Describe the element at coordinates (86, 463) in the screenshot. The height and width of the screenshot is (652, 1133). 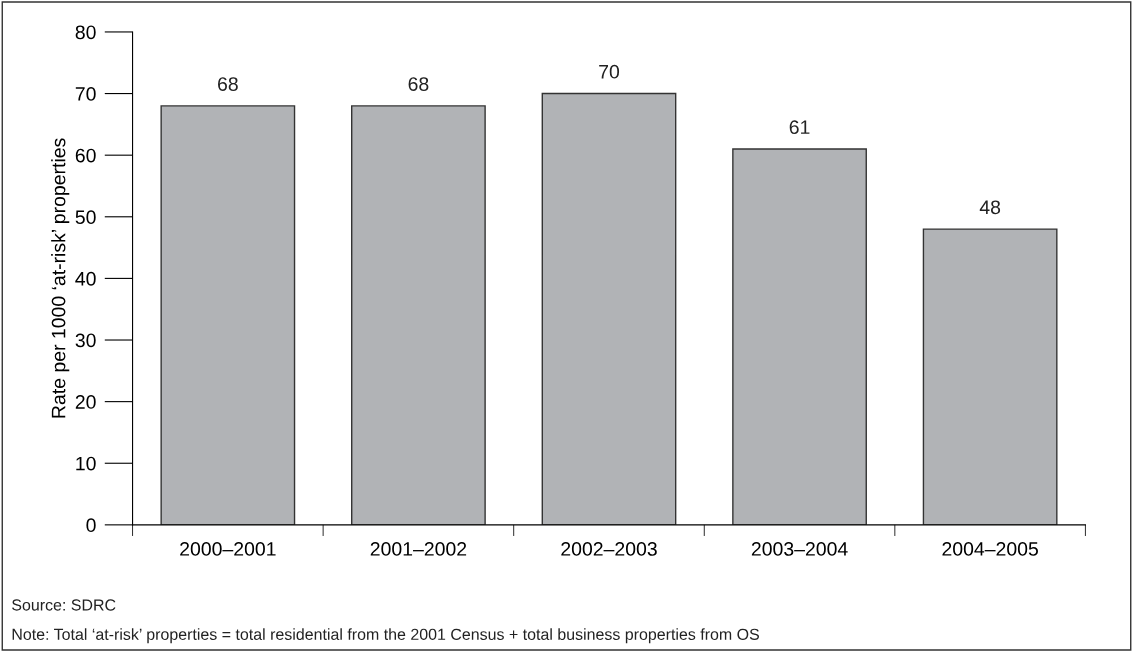
I see `y-tick-label: 10` at that location.